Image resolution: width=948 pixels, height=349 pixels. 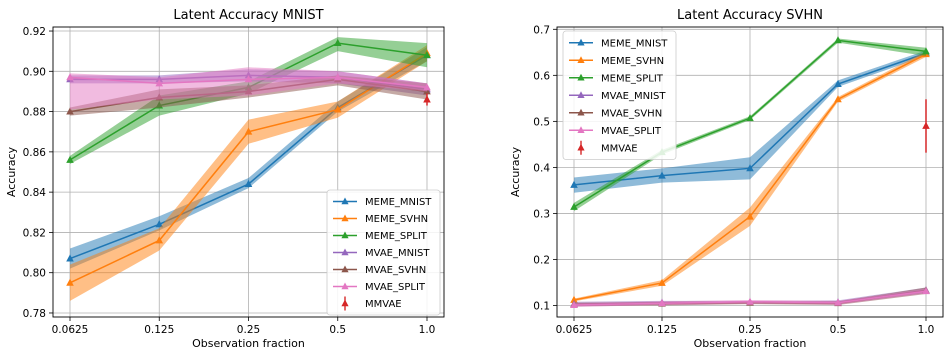 What do you see at coordinates (35, 153) in the screenshot?
I see `y-tick-label: 0.86` at bounding box center [35, 153].